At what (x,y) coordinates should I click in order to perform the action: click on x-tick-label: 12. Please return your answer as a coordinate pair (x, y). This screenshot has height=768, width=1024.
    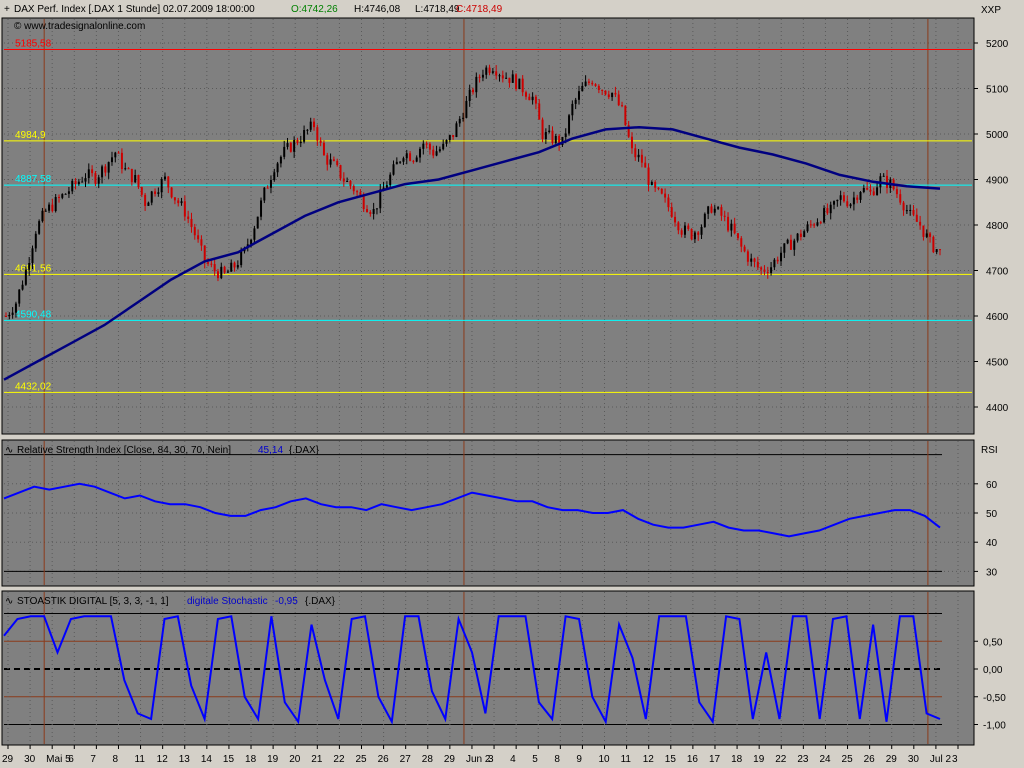
    Looking at the image, I should click on (649, 759).